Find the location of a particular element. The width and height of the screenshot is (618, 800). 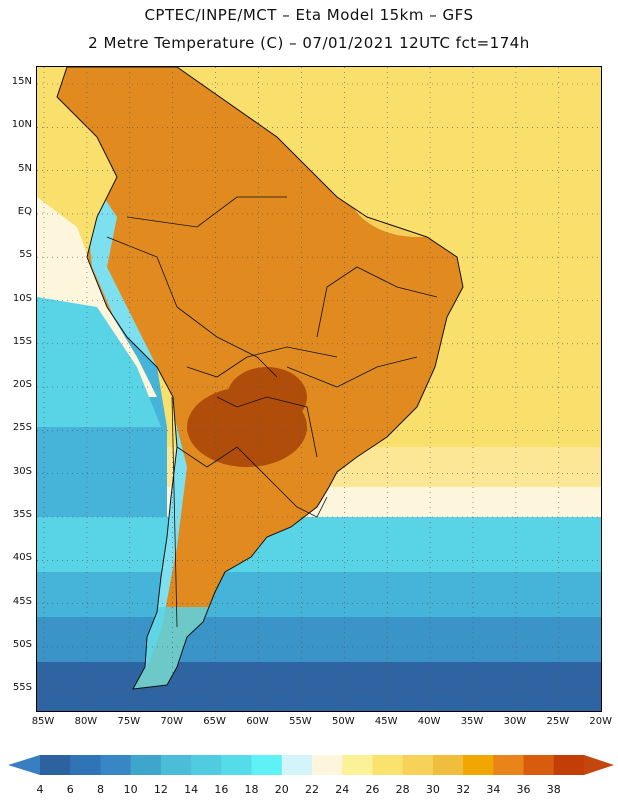

border-peru-brazil is located at coordinates (227, 342).